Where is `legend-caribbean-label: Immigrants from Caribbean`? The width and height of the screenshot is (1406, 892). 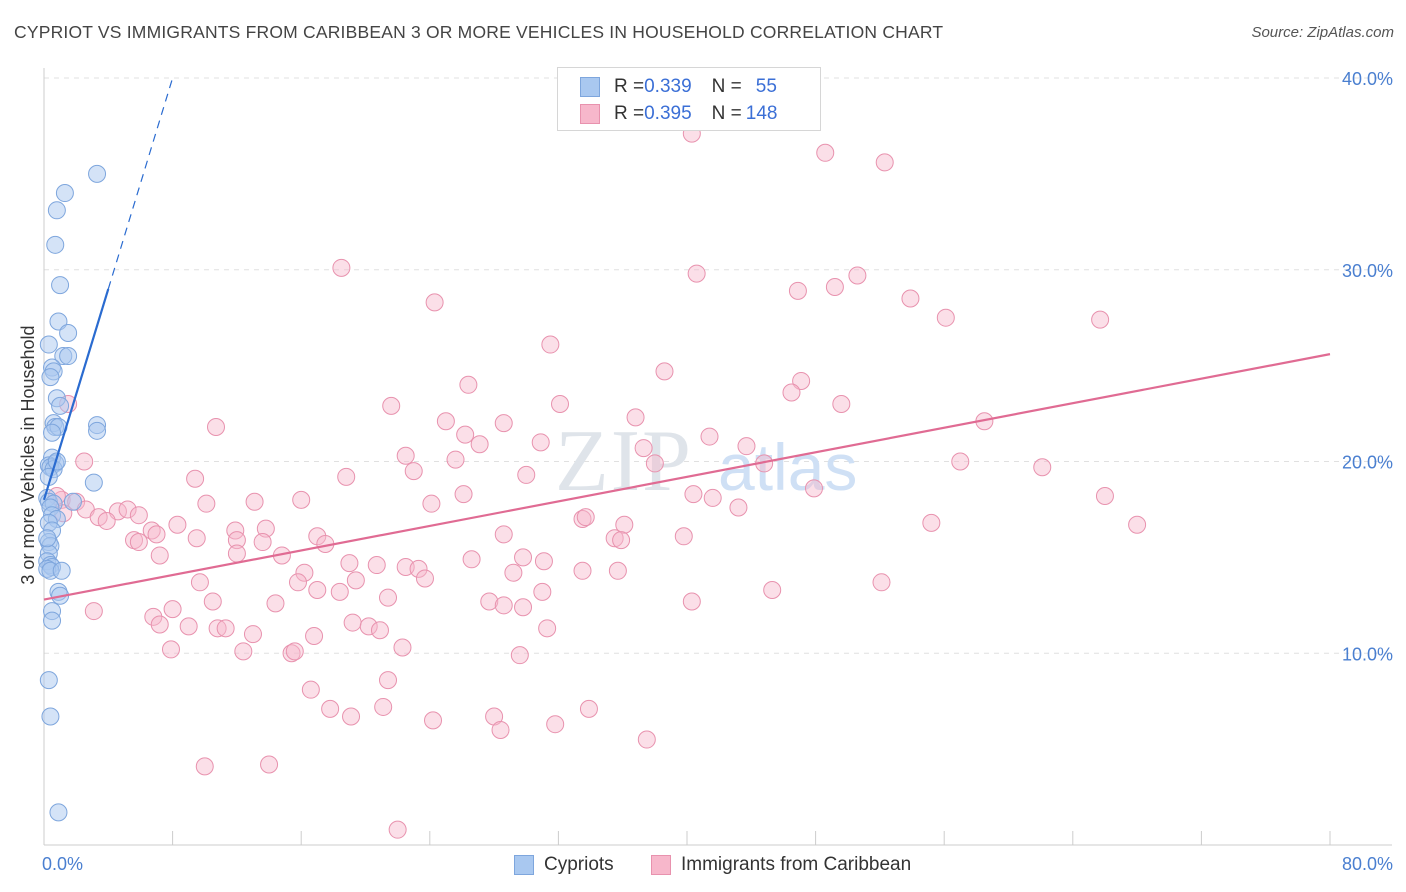
legend-caribbean-label: Immigrants from Caribbean is located at coordinates (796, 864).